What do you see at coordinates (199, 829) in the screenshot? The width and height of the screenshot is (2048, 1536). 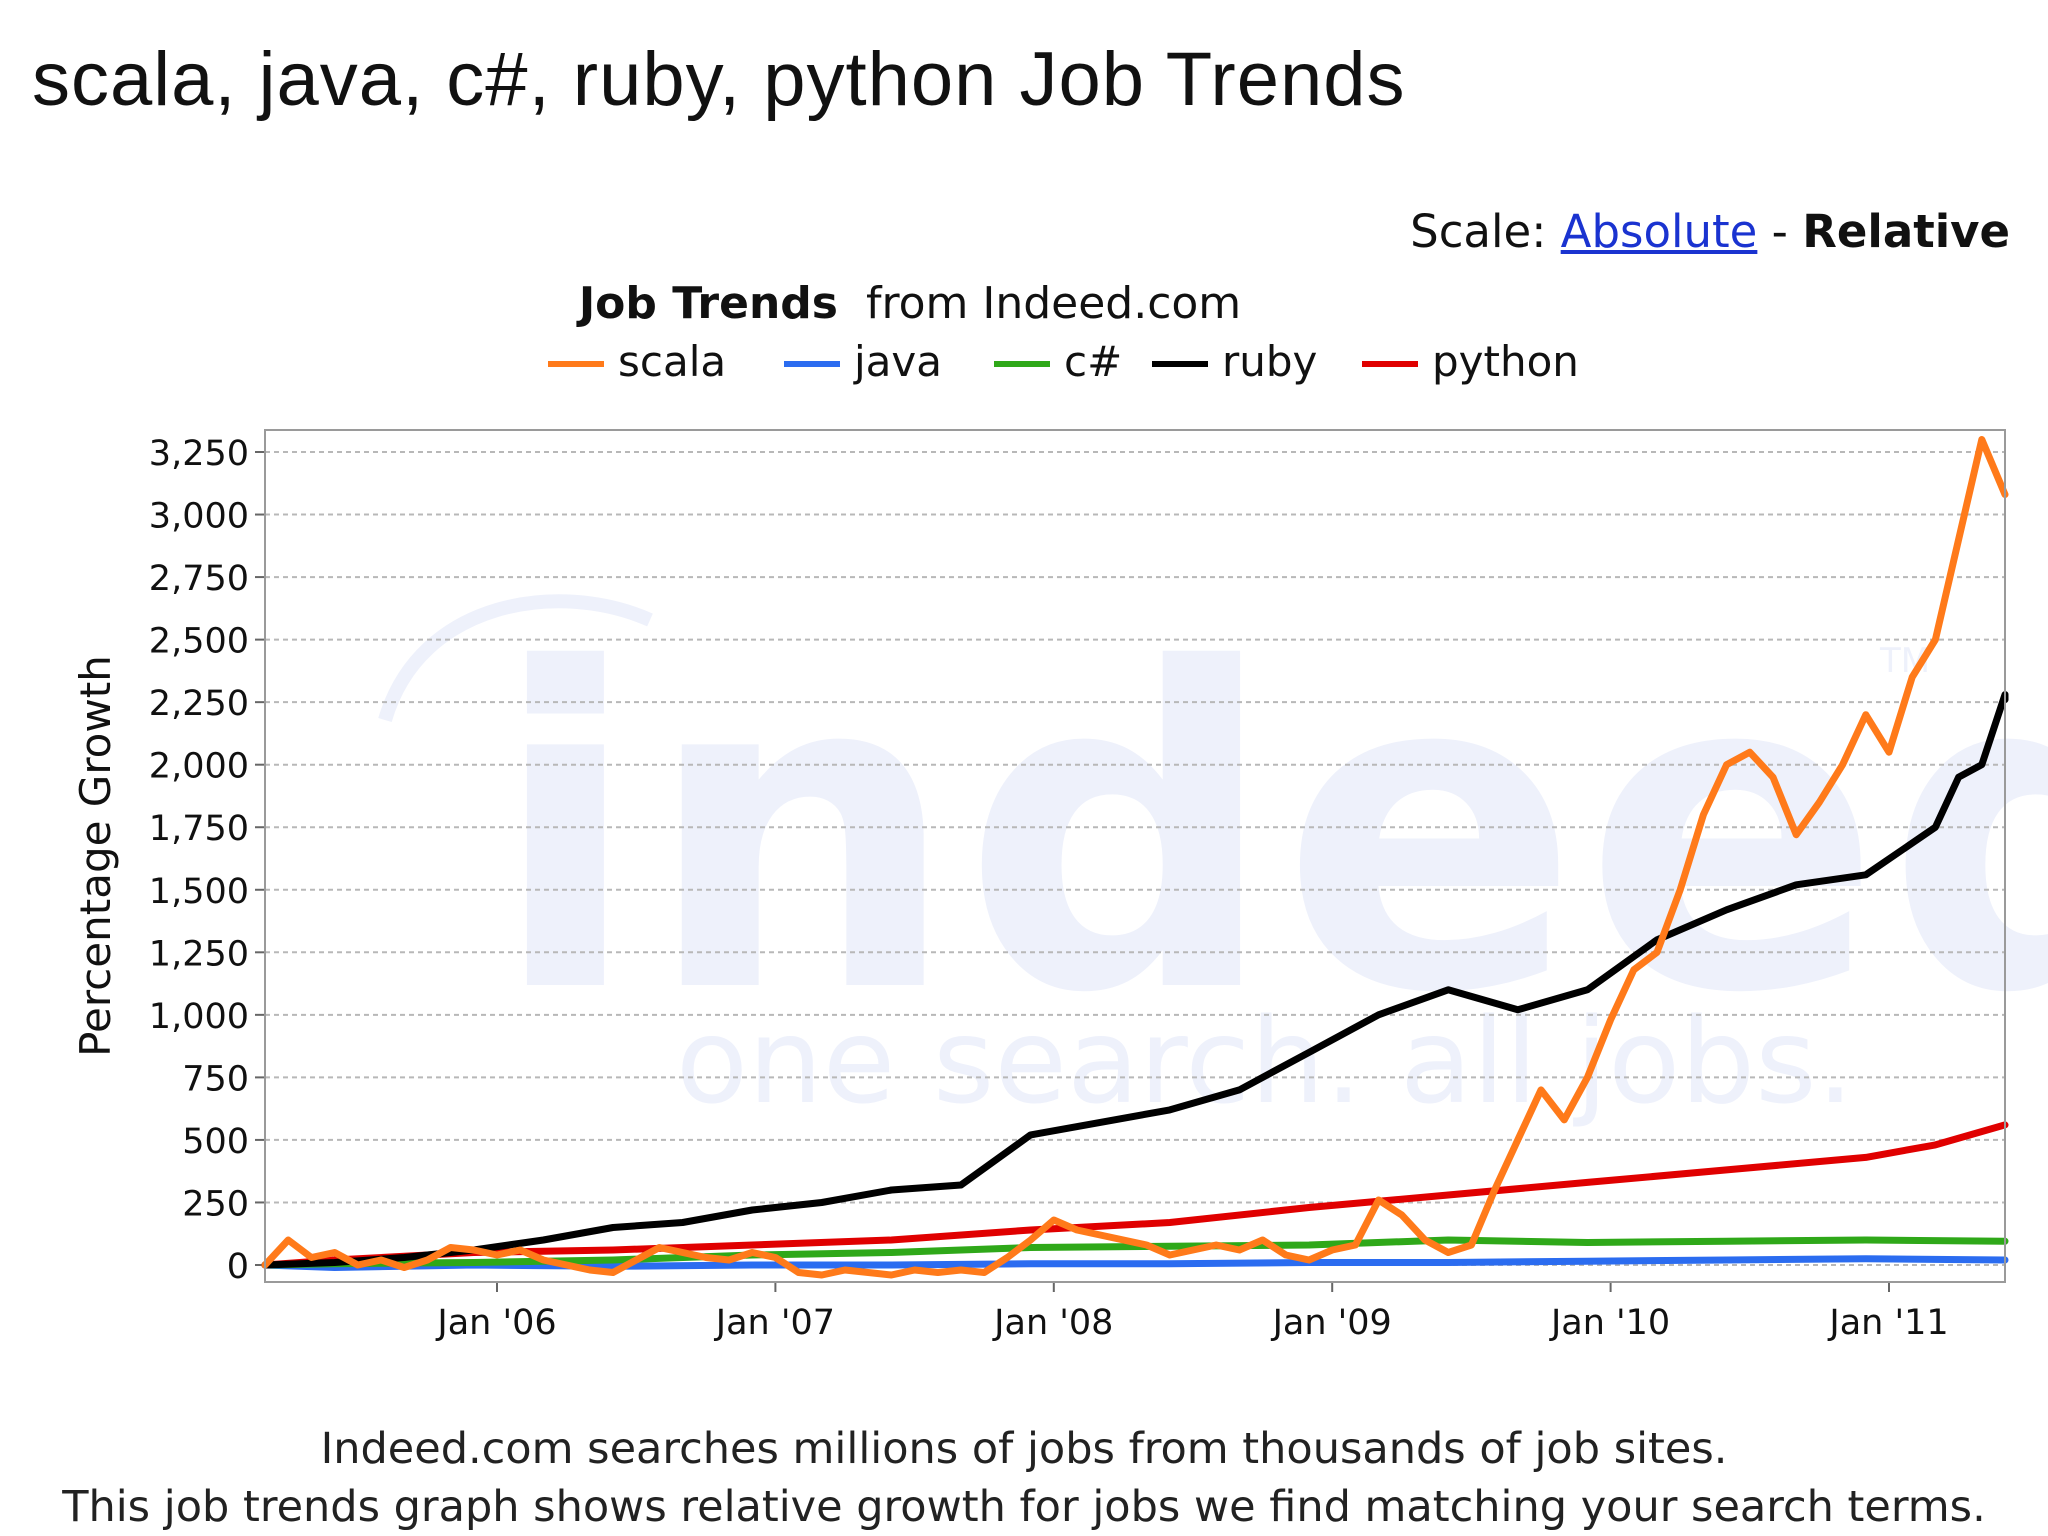 I see `y-tick-label: 1,750` at bounding box center [199, 829].